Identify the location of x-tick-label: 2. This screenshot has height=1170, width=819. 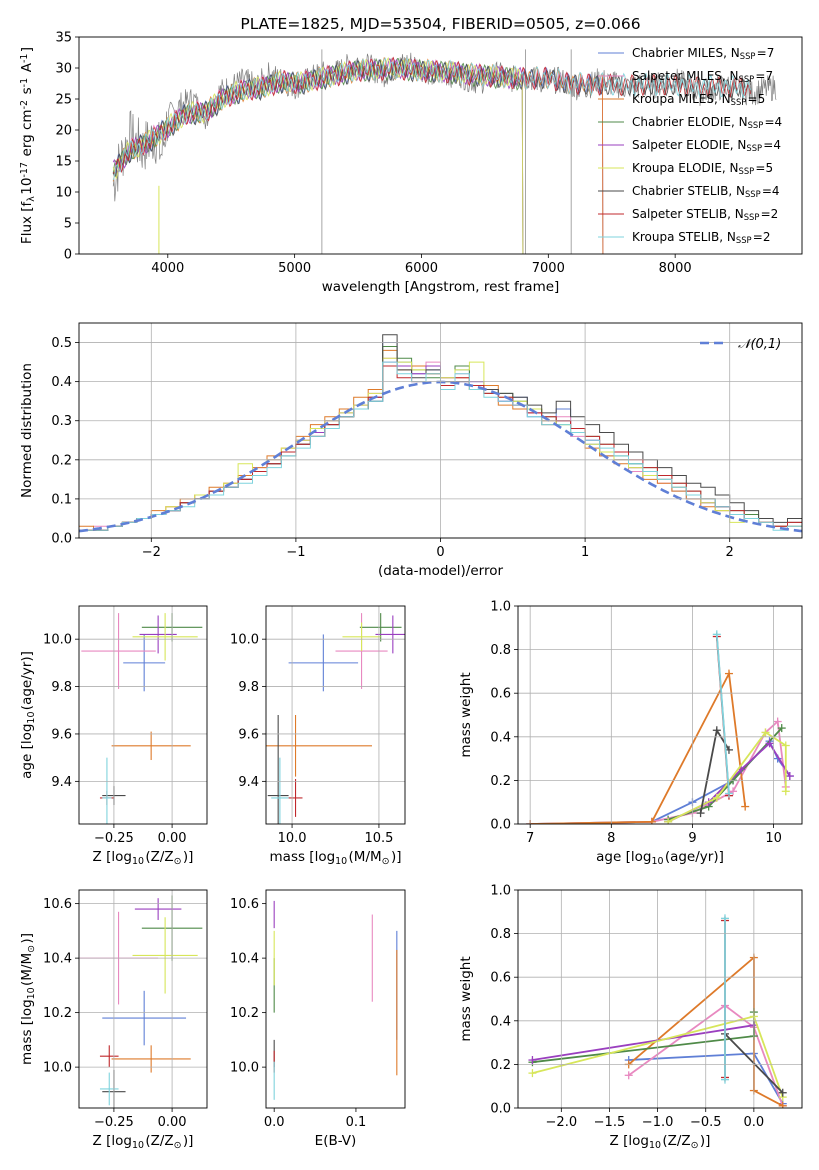
(730, 552).